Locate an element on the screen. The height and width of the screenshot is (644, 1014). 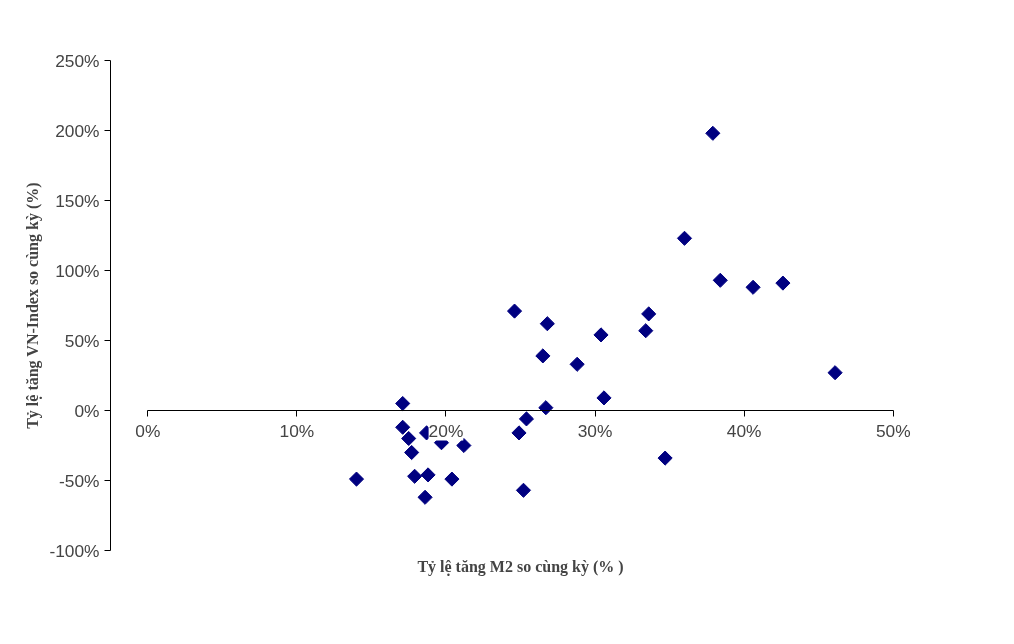
y-tick-label: -100% is located at coordinates (74, 550).